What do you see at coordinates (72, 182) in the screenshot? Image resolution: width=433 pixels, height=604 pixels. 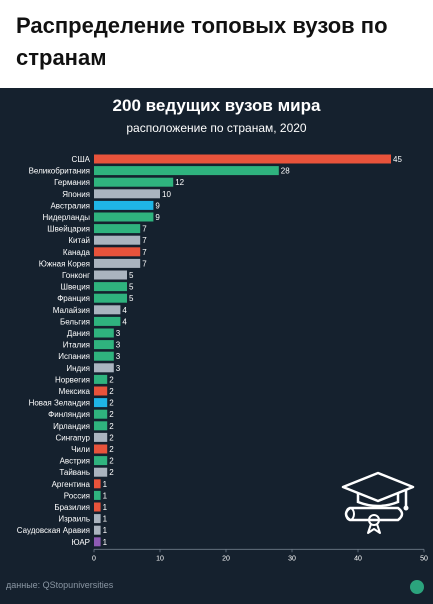 I see `category-label: Германия` at bounding box center [72, 182].